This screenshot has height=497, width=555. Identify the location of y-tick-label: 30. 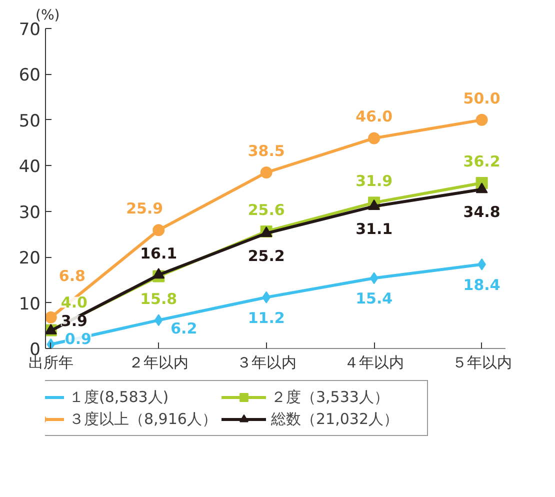
(29, 212).